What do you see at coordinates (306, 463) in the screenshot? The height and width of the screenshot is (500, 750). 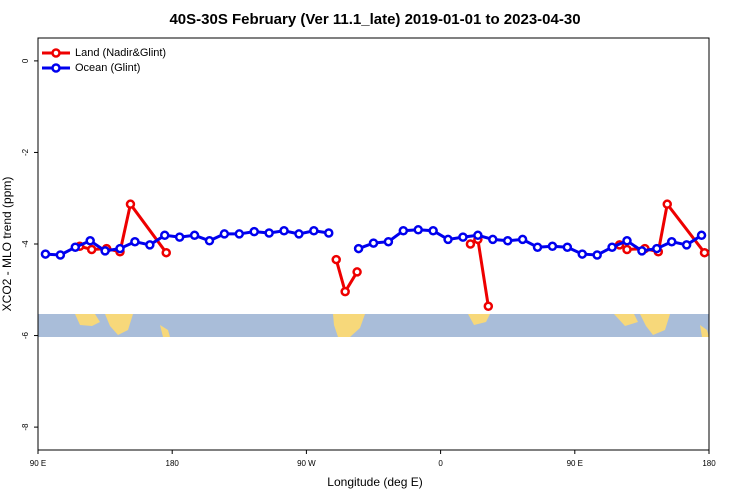 I see `x-tick-label: 90 W` at bounding box center [306, 463].